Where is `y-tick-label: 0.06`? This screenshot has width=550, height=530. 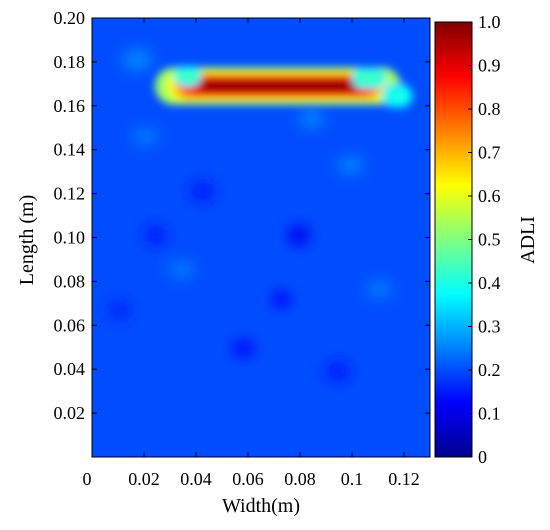
y-tick-label: 0.06 is located at coordinates (70, 325).